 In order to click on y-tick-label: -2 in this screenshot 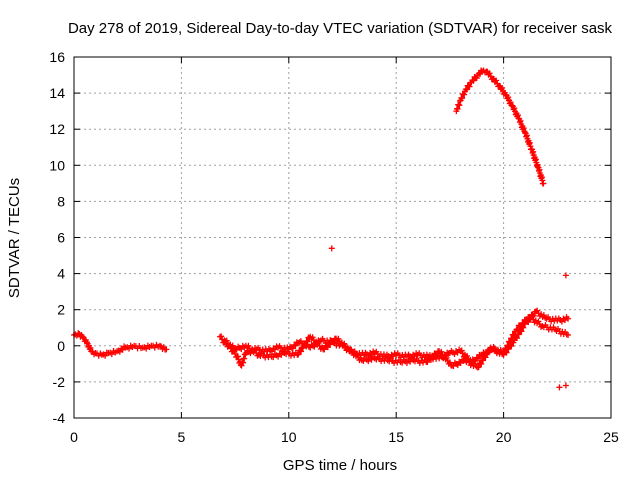, I will do `click(59, 382)`.